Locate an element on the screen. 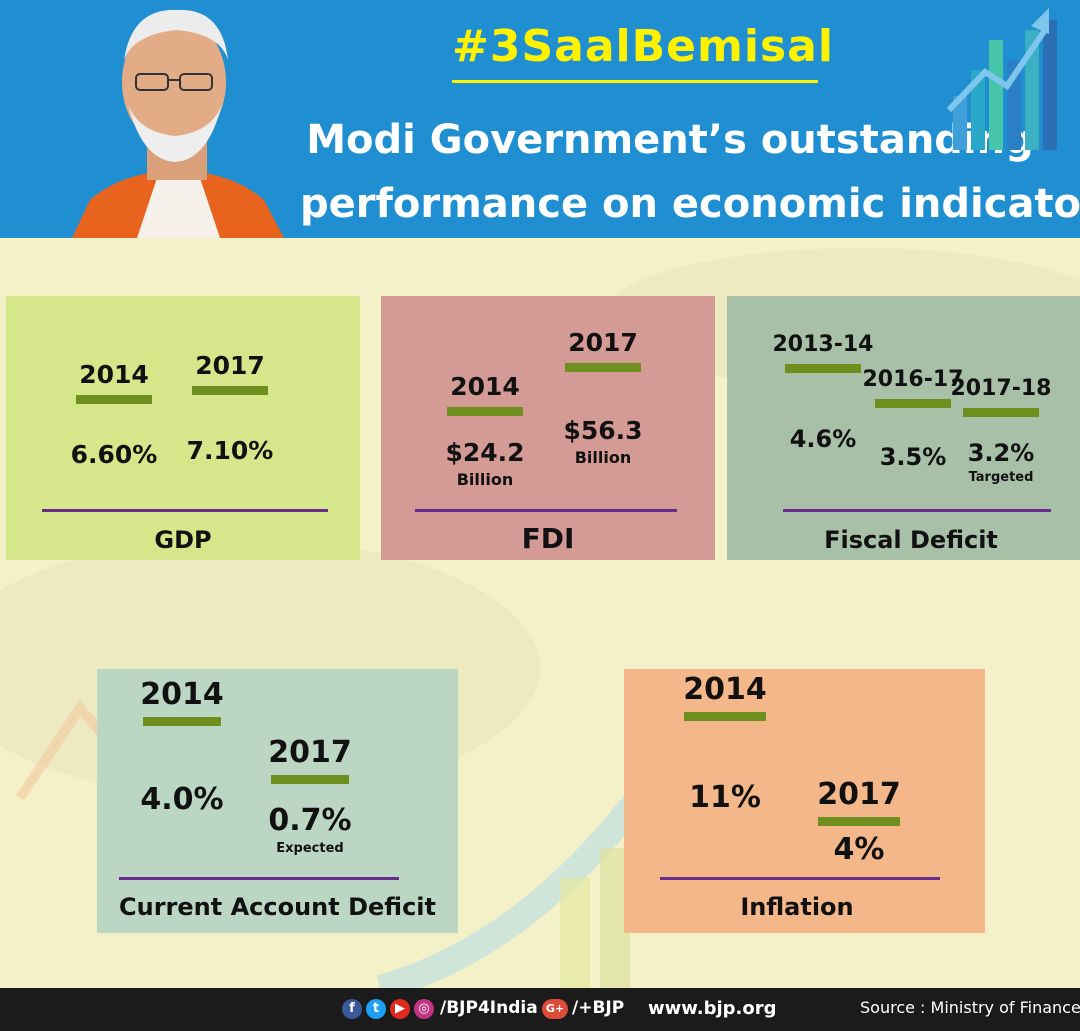 The height and width of the screenshot is (1031, 1080). fiscal-year-2016-17: 2016-17 is located at coordinates (913, 379).